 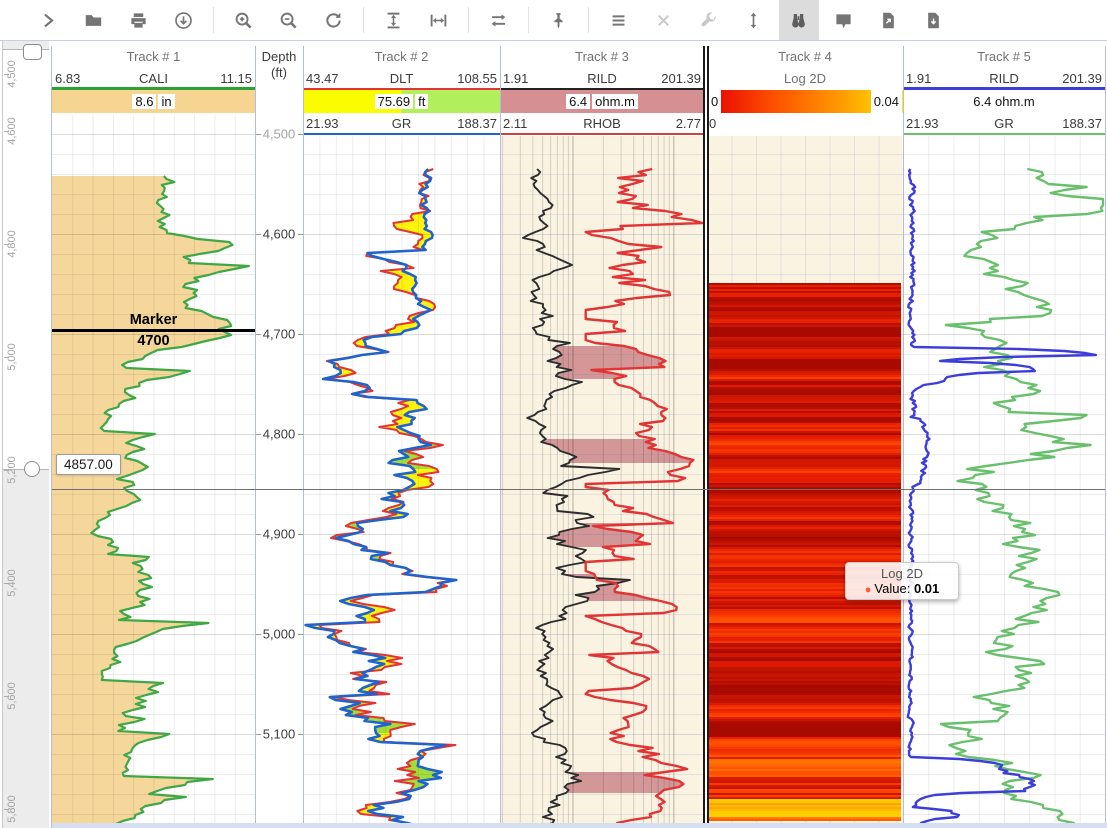 What do you see at coordinates (903, 437) in the screenshot?
I see `border-t5-left` at bounding box center [903, 437].